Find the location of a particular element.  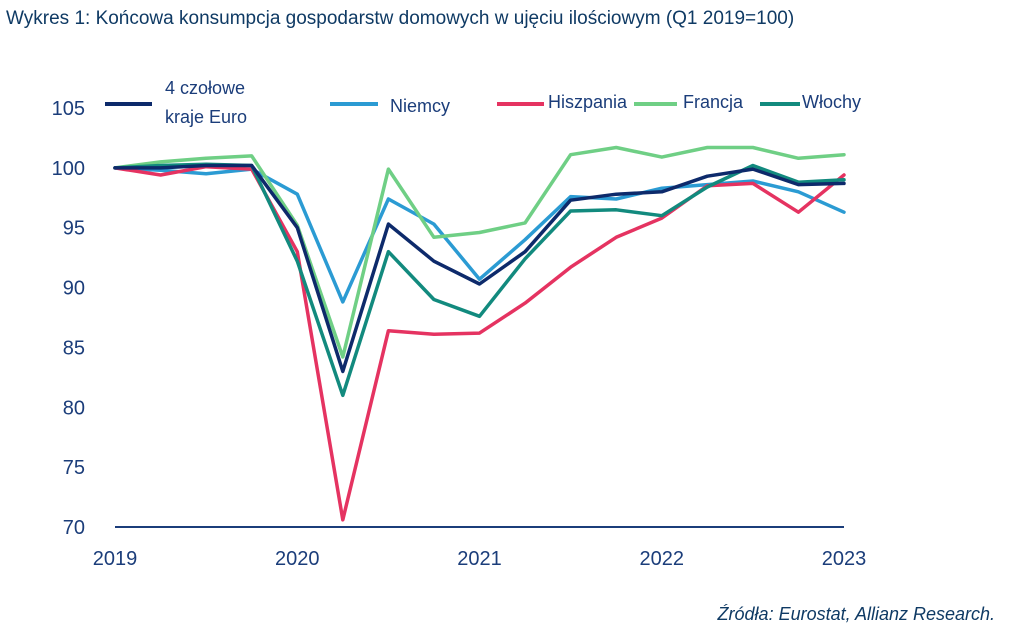

legend-item-4-czolowe: 4 czołowe kraje Euro is located at coordinates (176, 102).